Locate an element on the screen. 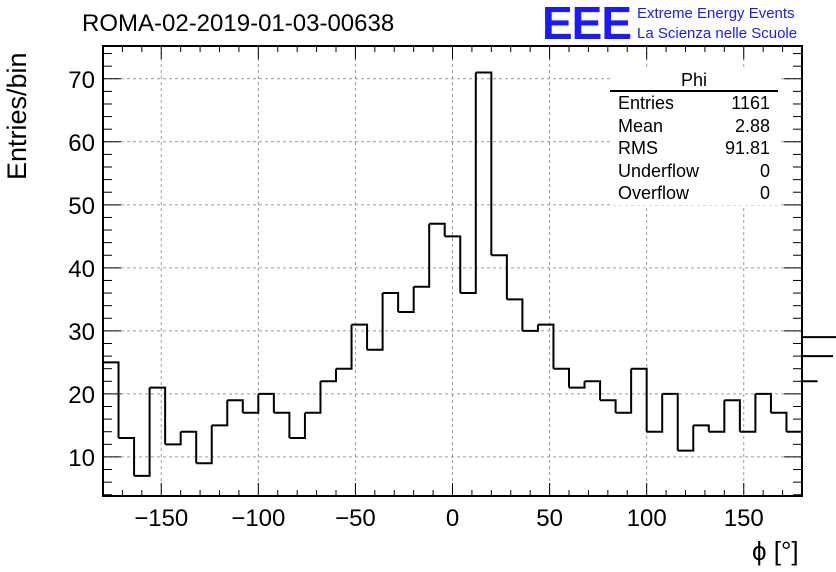  chart-title: ROMA-02-2019-01-03-00638 is located at coordinates (238, 23).